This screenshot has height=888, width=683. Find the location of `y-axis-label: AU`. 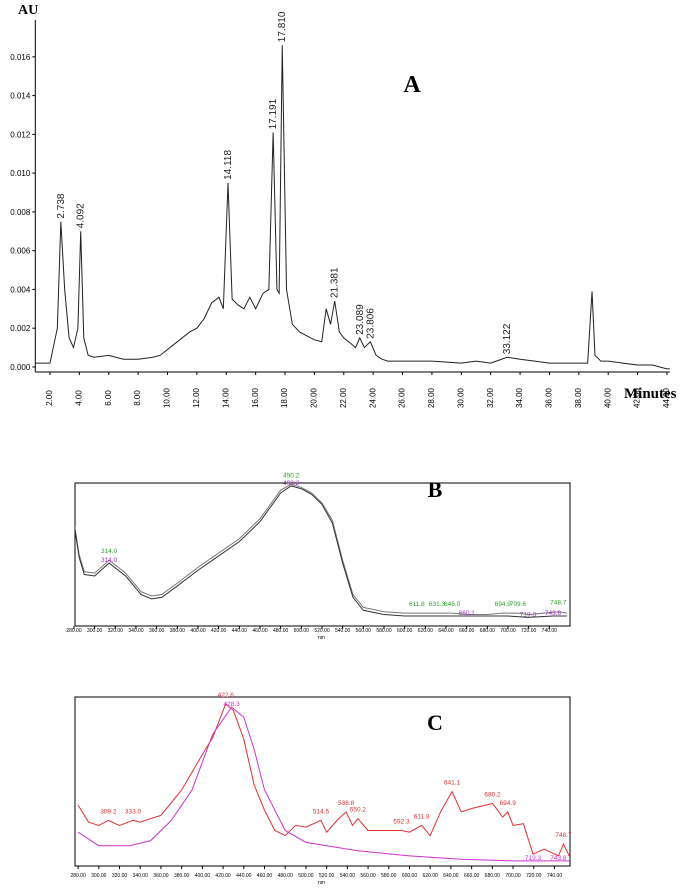

y-axis-label: AU is located at coordinates (28, 10).